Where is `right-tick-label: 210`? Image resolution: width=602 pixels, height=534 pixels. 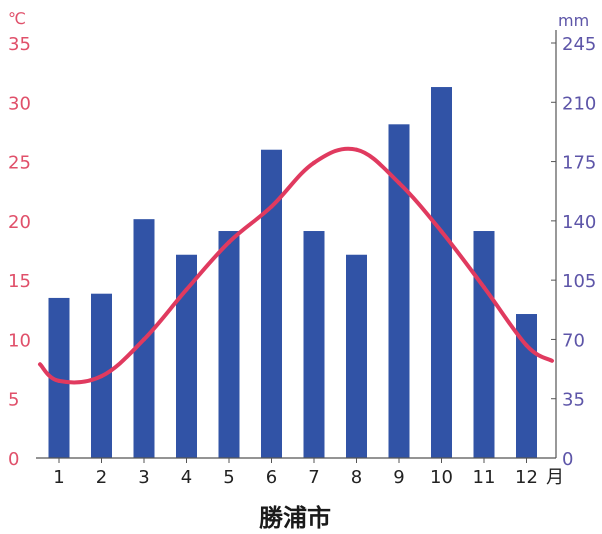
right-tick-label: 210 is located at coordinates (579, 103).